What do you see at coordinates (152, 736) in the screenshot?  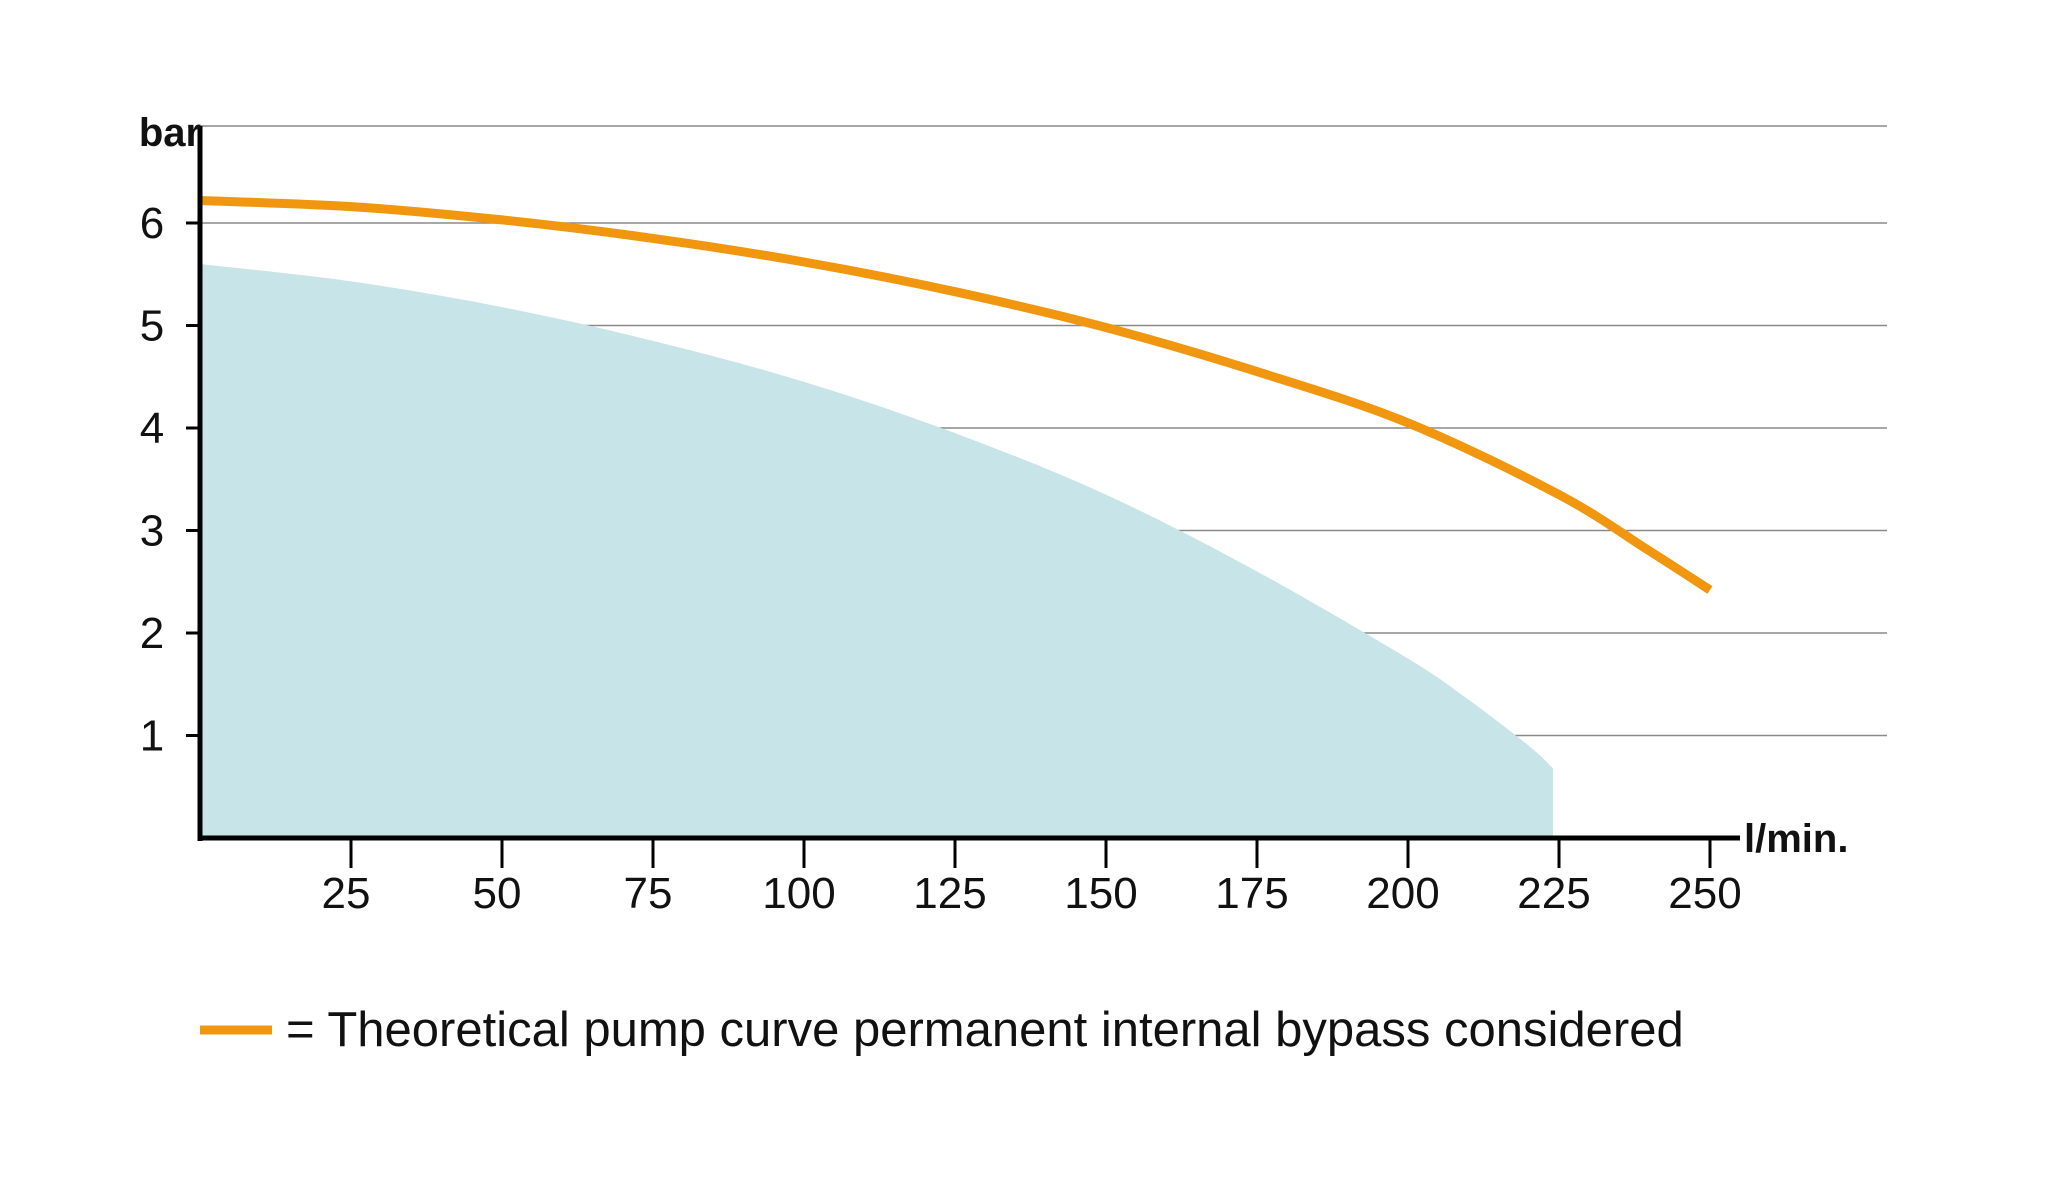 I see `y-tick-label: 1` at bounding box center [152, 736].